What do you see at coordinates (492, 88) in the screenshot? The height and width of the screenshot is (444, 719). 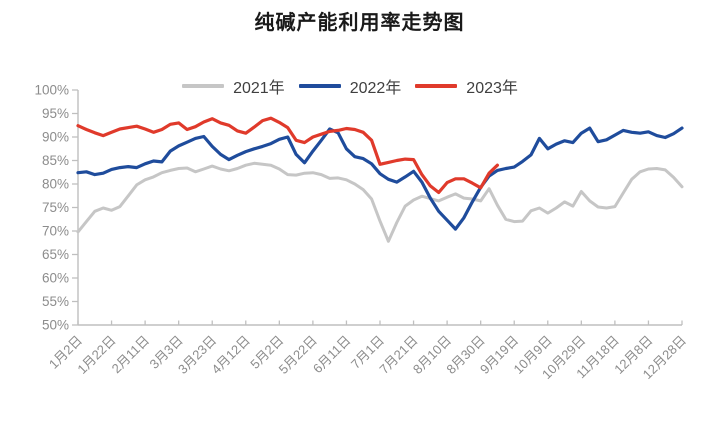 I see `legend-label: 2023年` at bounding box center [492, 88].